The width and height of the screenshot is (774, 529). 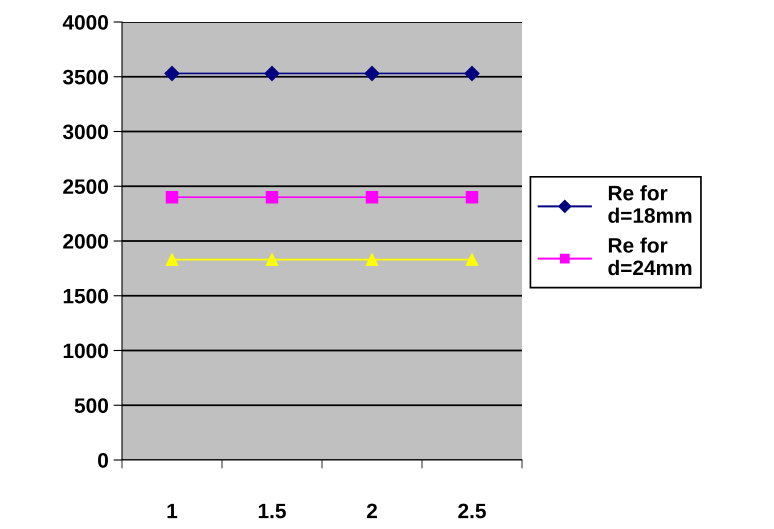 What do you see at coordinates (85, 186) in the screenshot?
I see `y-tick-label: 2500` at bounding box center [85, 186].